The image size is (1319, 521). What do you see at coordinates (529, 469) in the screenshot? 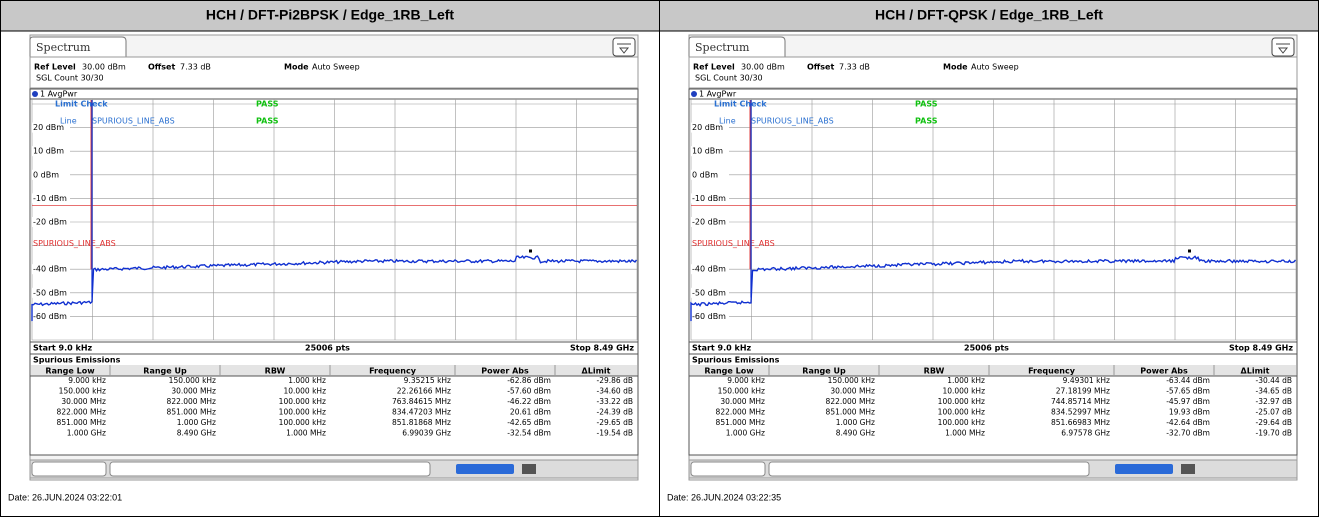
I see `status-icon` at bounding box center [529, 469].